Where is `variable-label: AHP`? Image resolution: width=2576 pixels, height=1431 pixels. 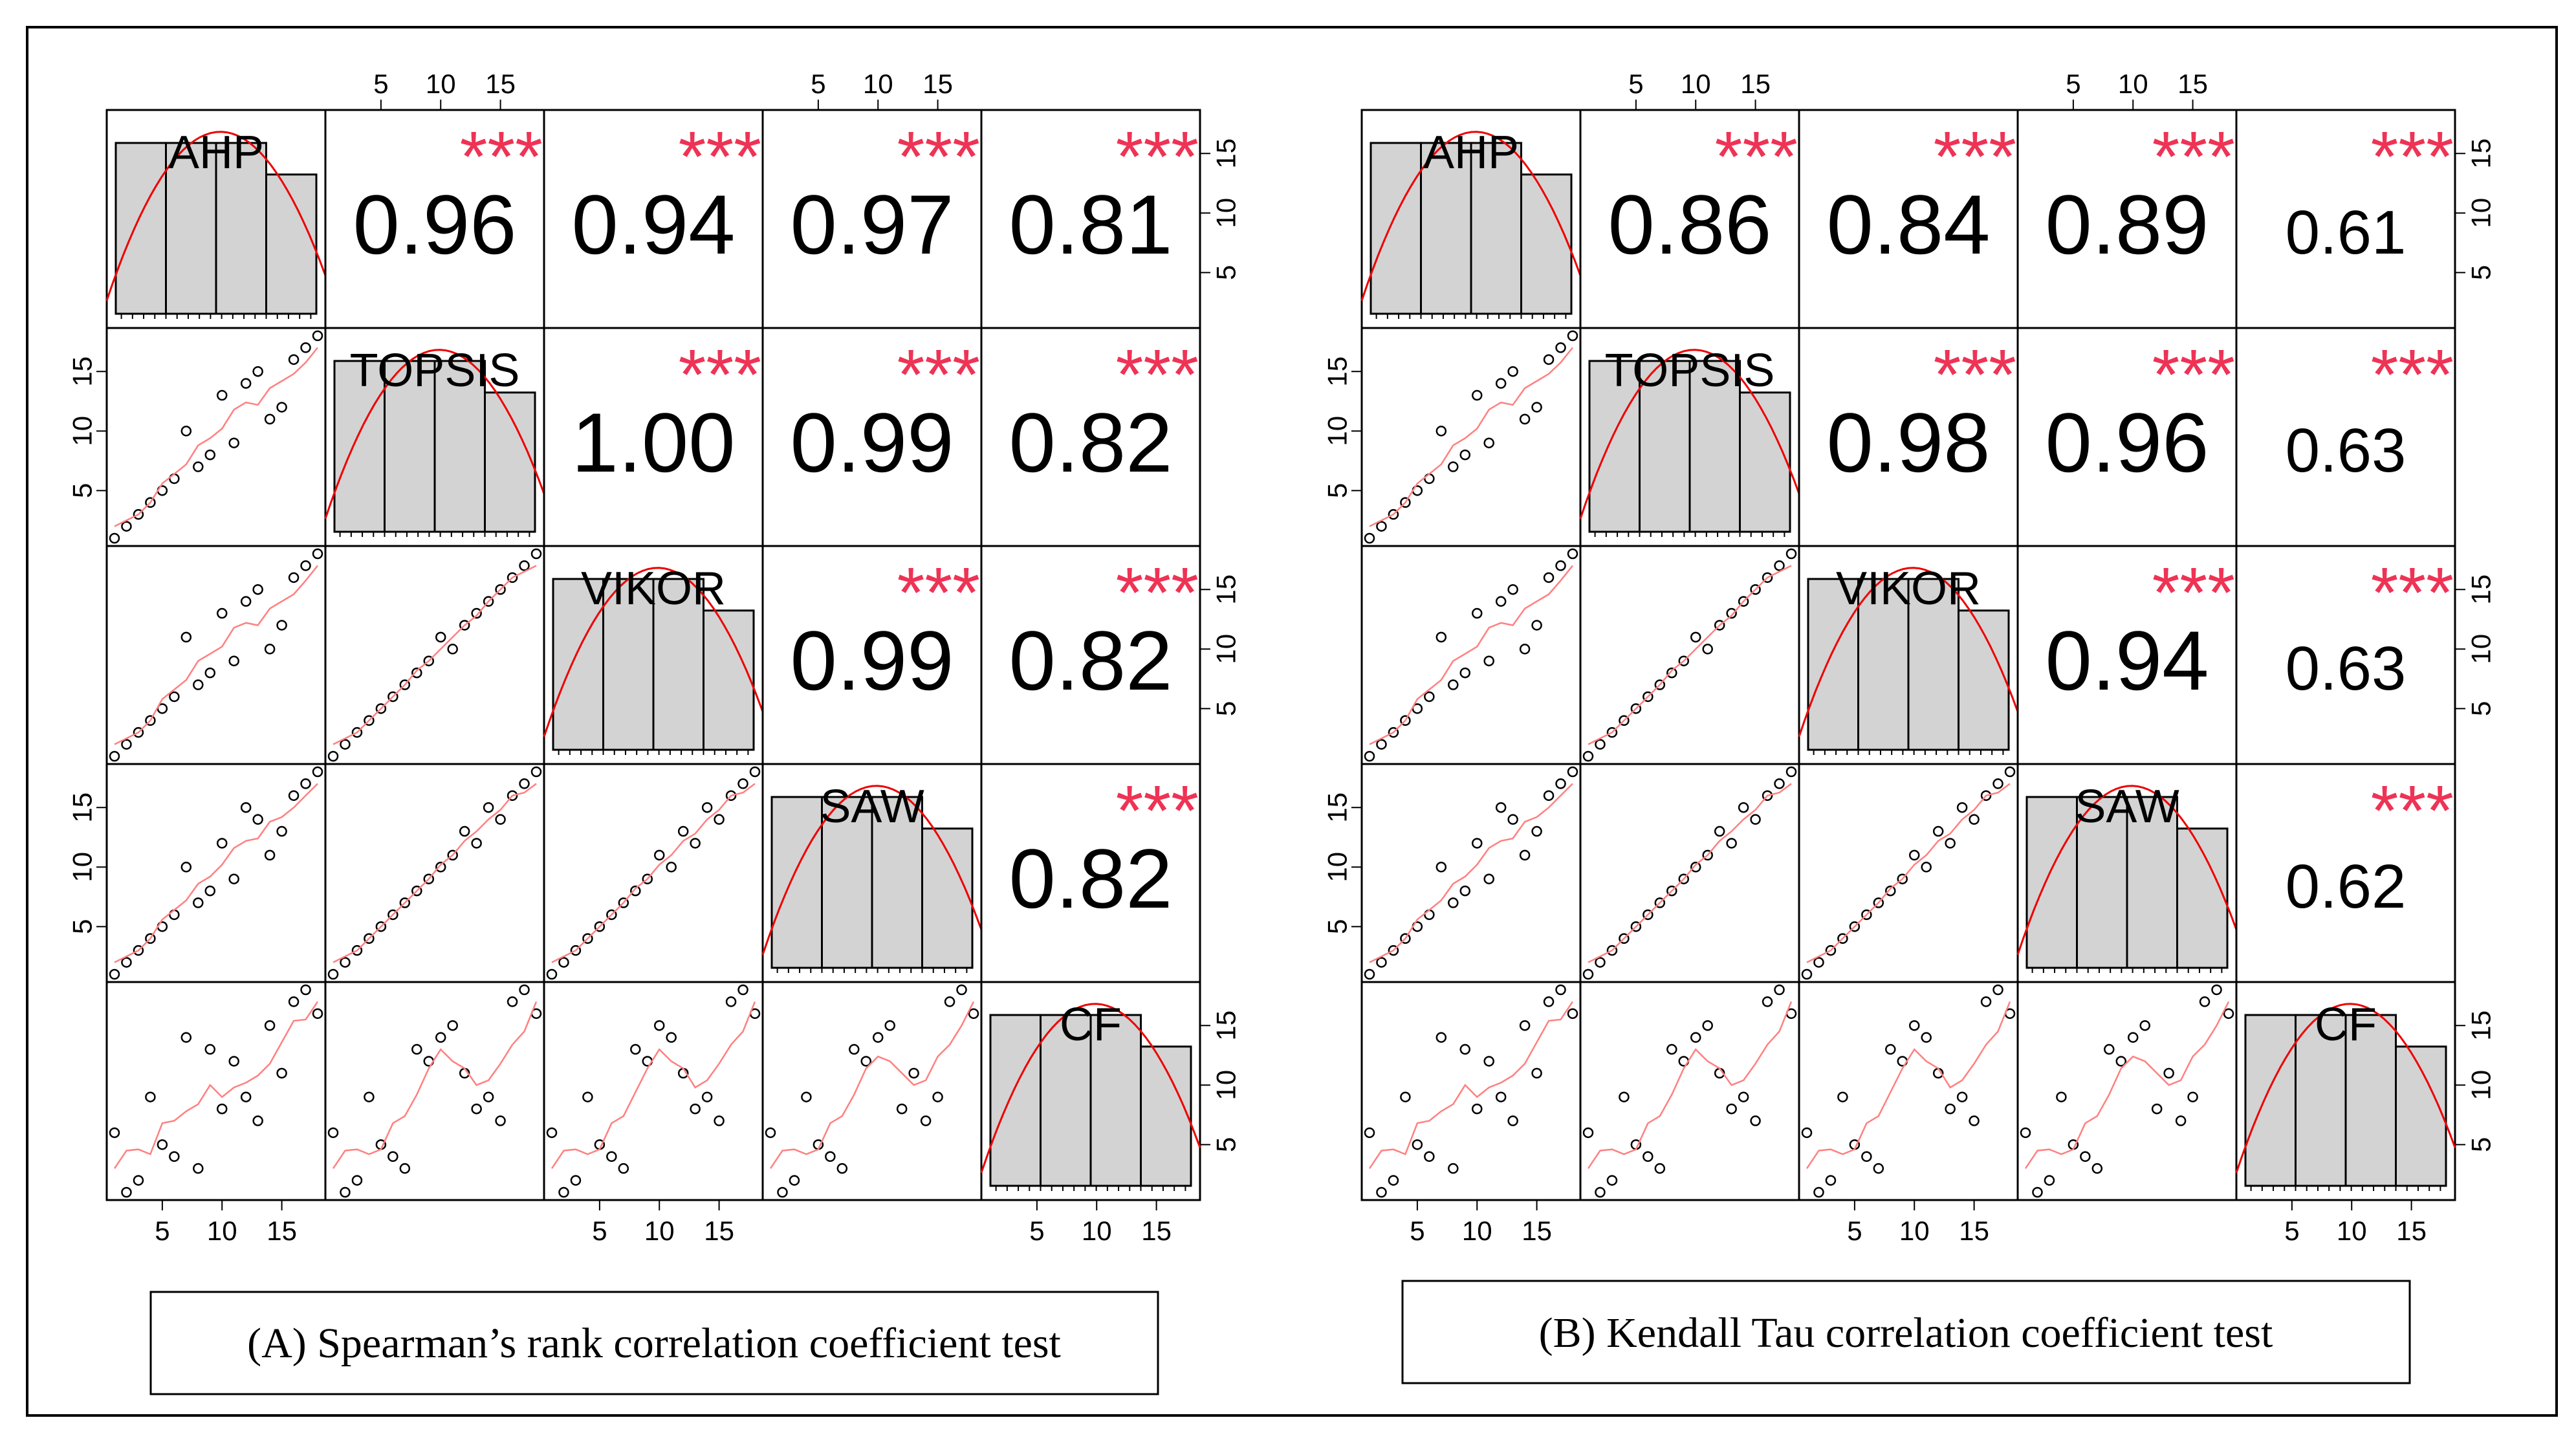
variable-label: AHP is located at coordinates (216, 153).